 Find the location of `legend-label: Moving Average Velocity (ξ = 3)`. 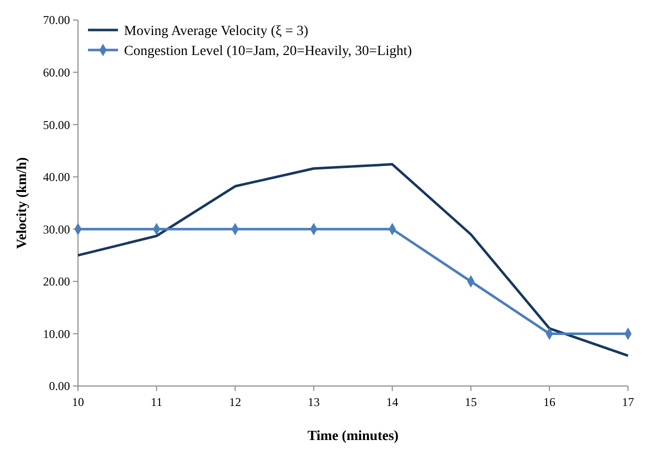

legend-label: Moving Average Velocity (ξ = 3) is located at coordinates (216, 31).